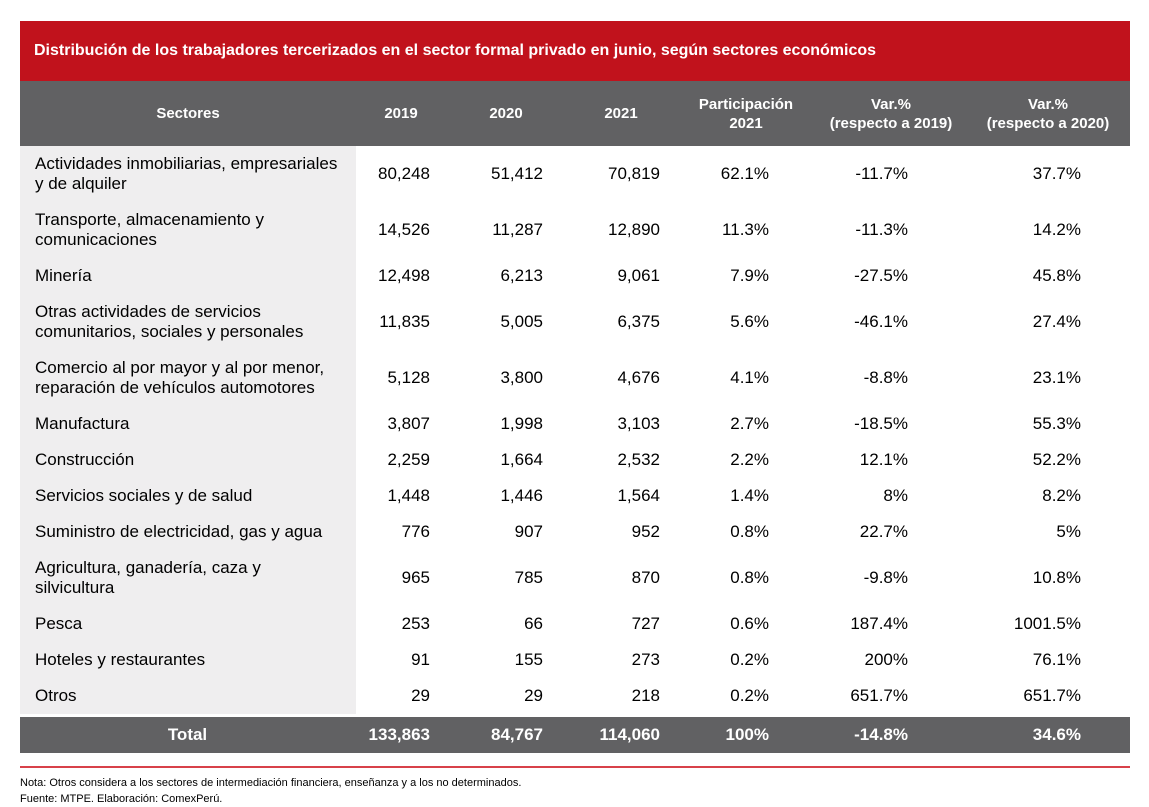  Describe the element at coordinates (1056, 659) in the screenshot. I see `value-var-2020: 76.1%` at that location.